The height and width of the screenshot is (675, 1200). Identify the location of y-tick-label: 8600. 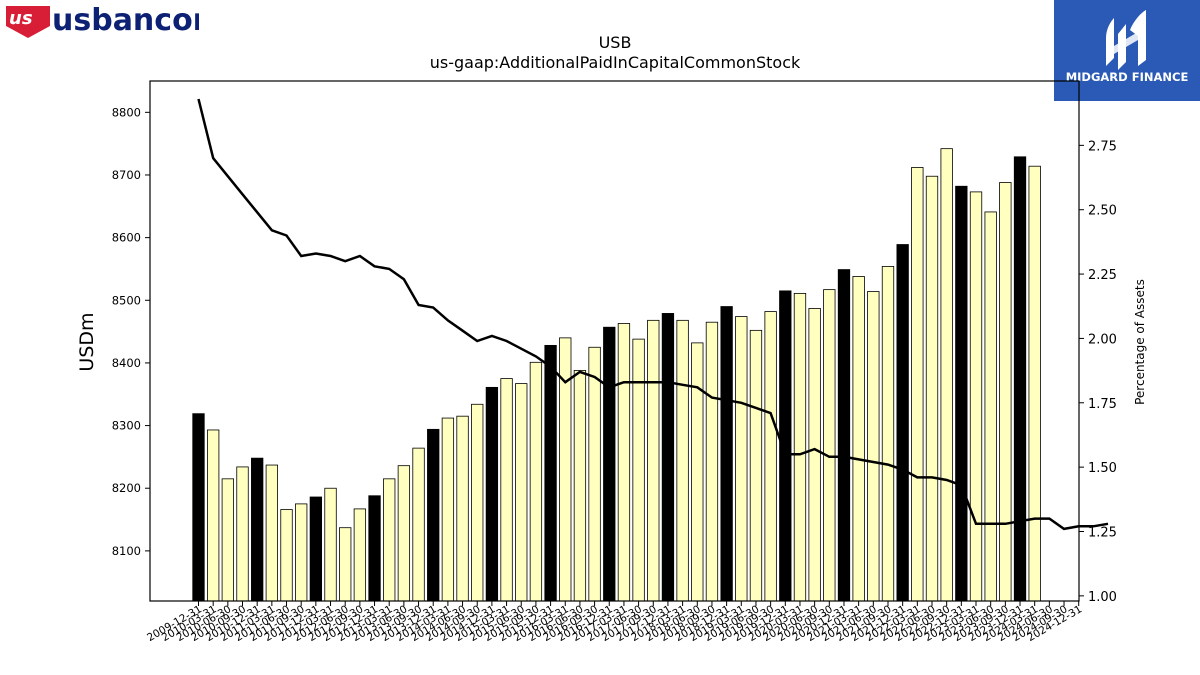
(126, 238).